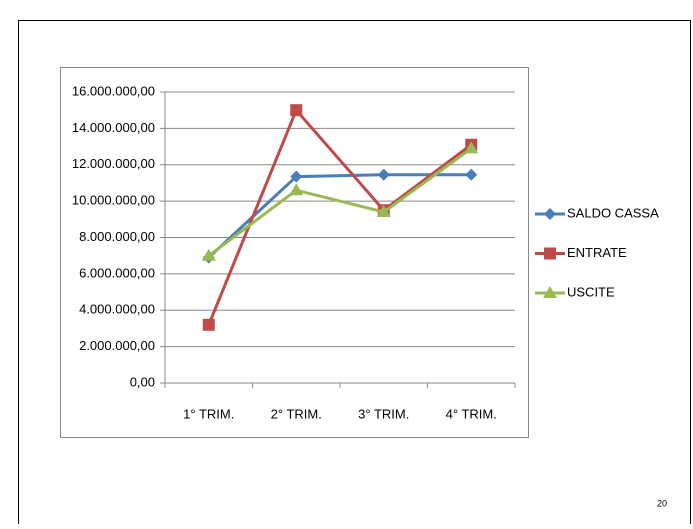 The image size is (693, 529). I want to click on page-number: 20, so click(662, 503).